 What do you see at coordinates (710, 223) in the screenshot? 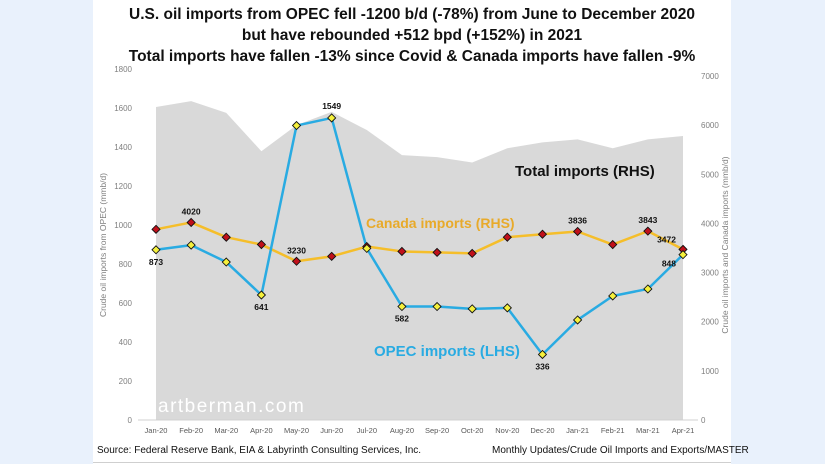
I see `right-axis-tick-label: 4000` at bounding box center [710, 223].